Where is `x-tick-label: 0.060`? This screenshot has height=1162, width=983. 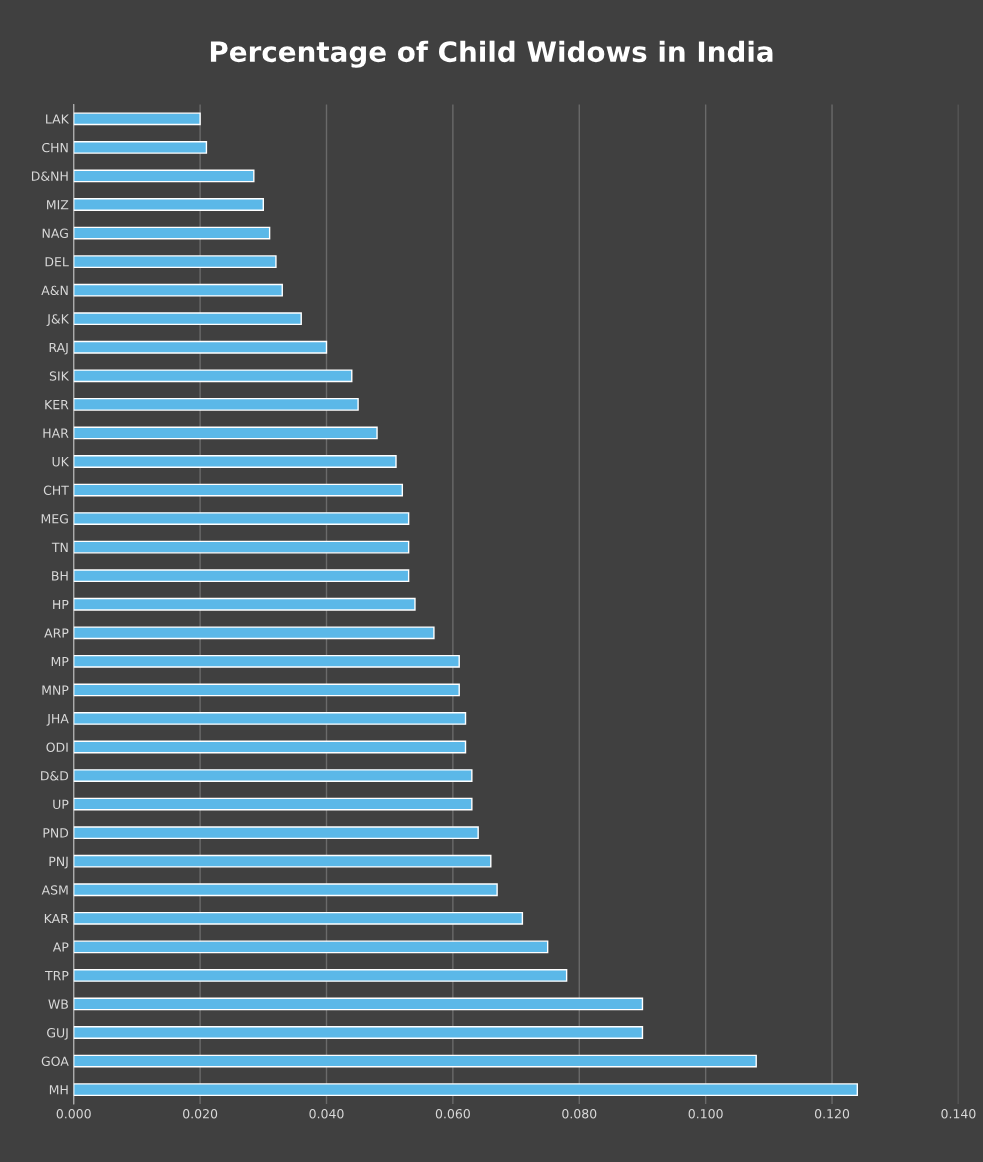 x-tick-label: 0.060 is located at coordinates (452, 1113).